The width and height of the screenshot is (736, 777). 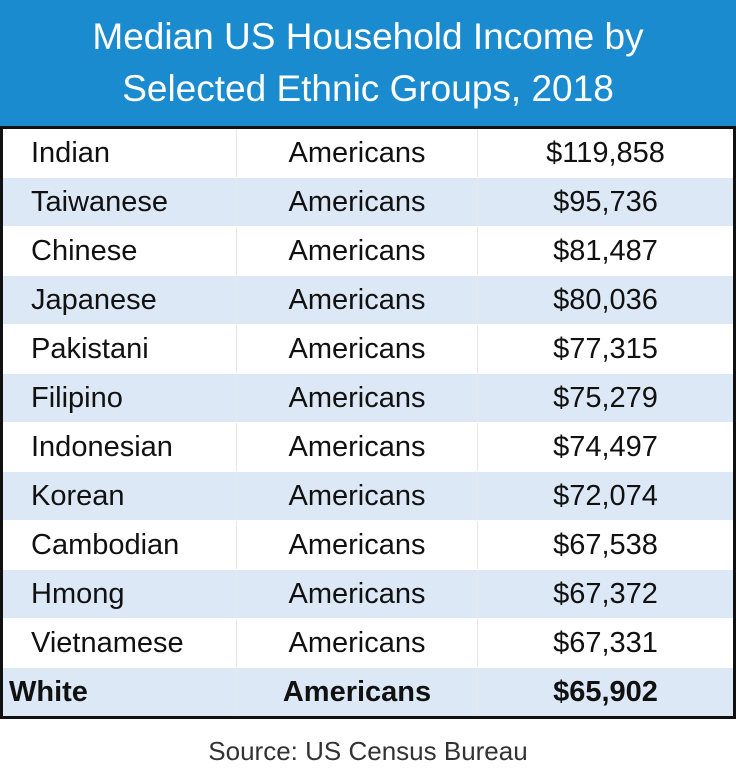 What do you see at coordinates (119, 202) in the screenshot?
I see `group-cell: Taiwanese` at bounding box center [119, 202].